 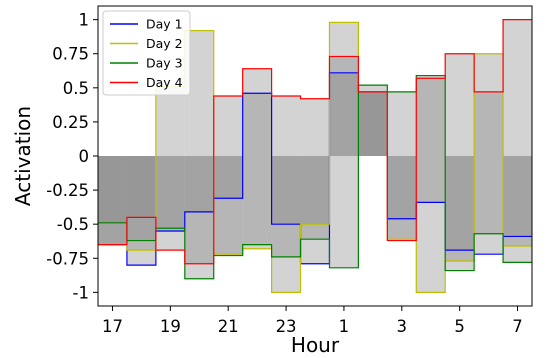 What do you see at coordinates (67, 190) in the screenshot?
I see `y-tick-label: -0.25` at bounding box center [67, 190].